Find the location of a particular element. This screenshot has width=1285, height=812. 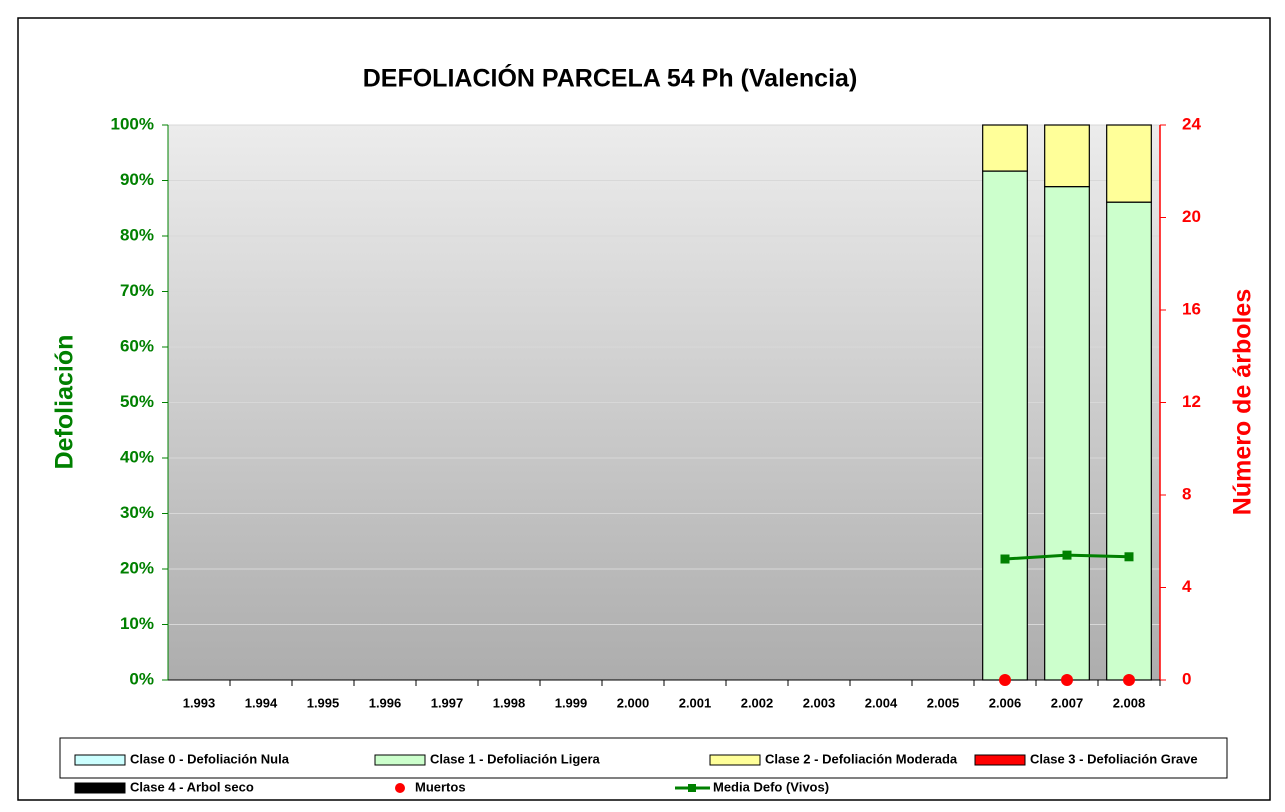

y-tick-label: 80% is located at coordinates (137, 234).